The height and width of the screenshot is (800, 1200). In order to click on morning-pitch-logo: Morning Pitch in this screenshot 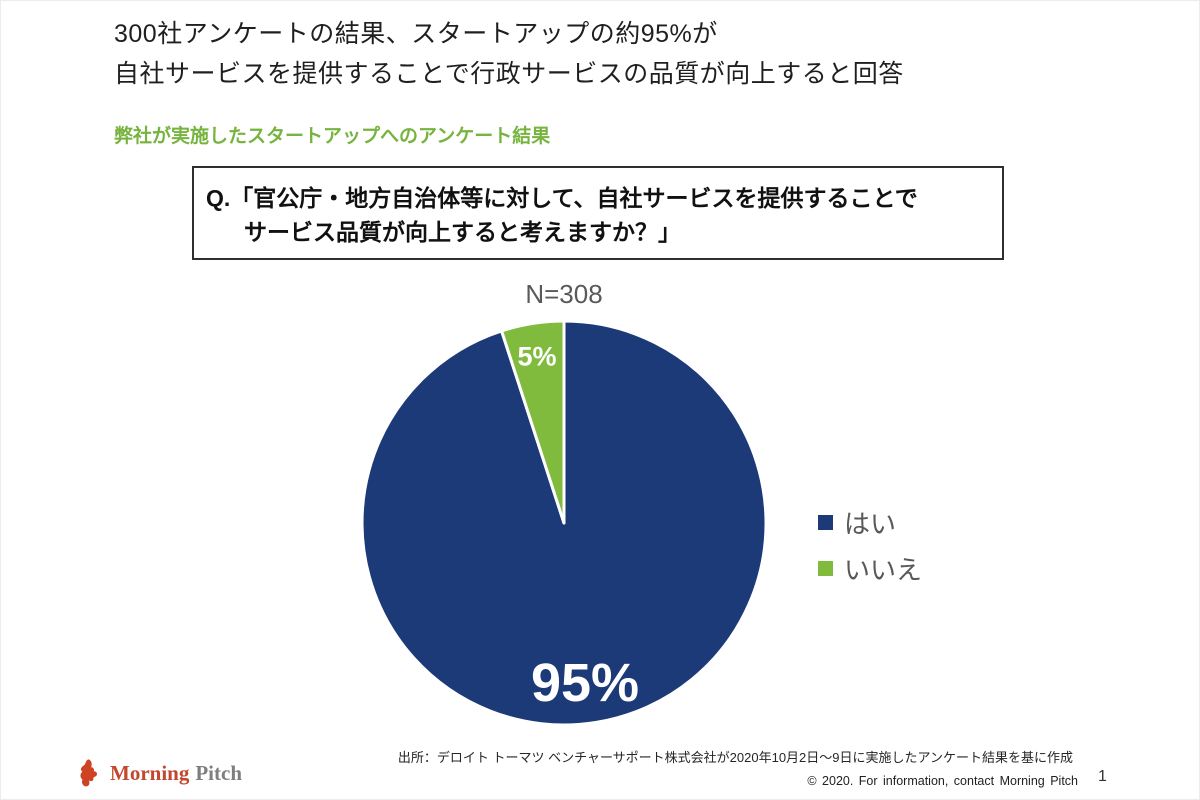, I will do `click(160, 773)`.